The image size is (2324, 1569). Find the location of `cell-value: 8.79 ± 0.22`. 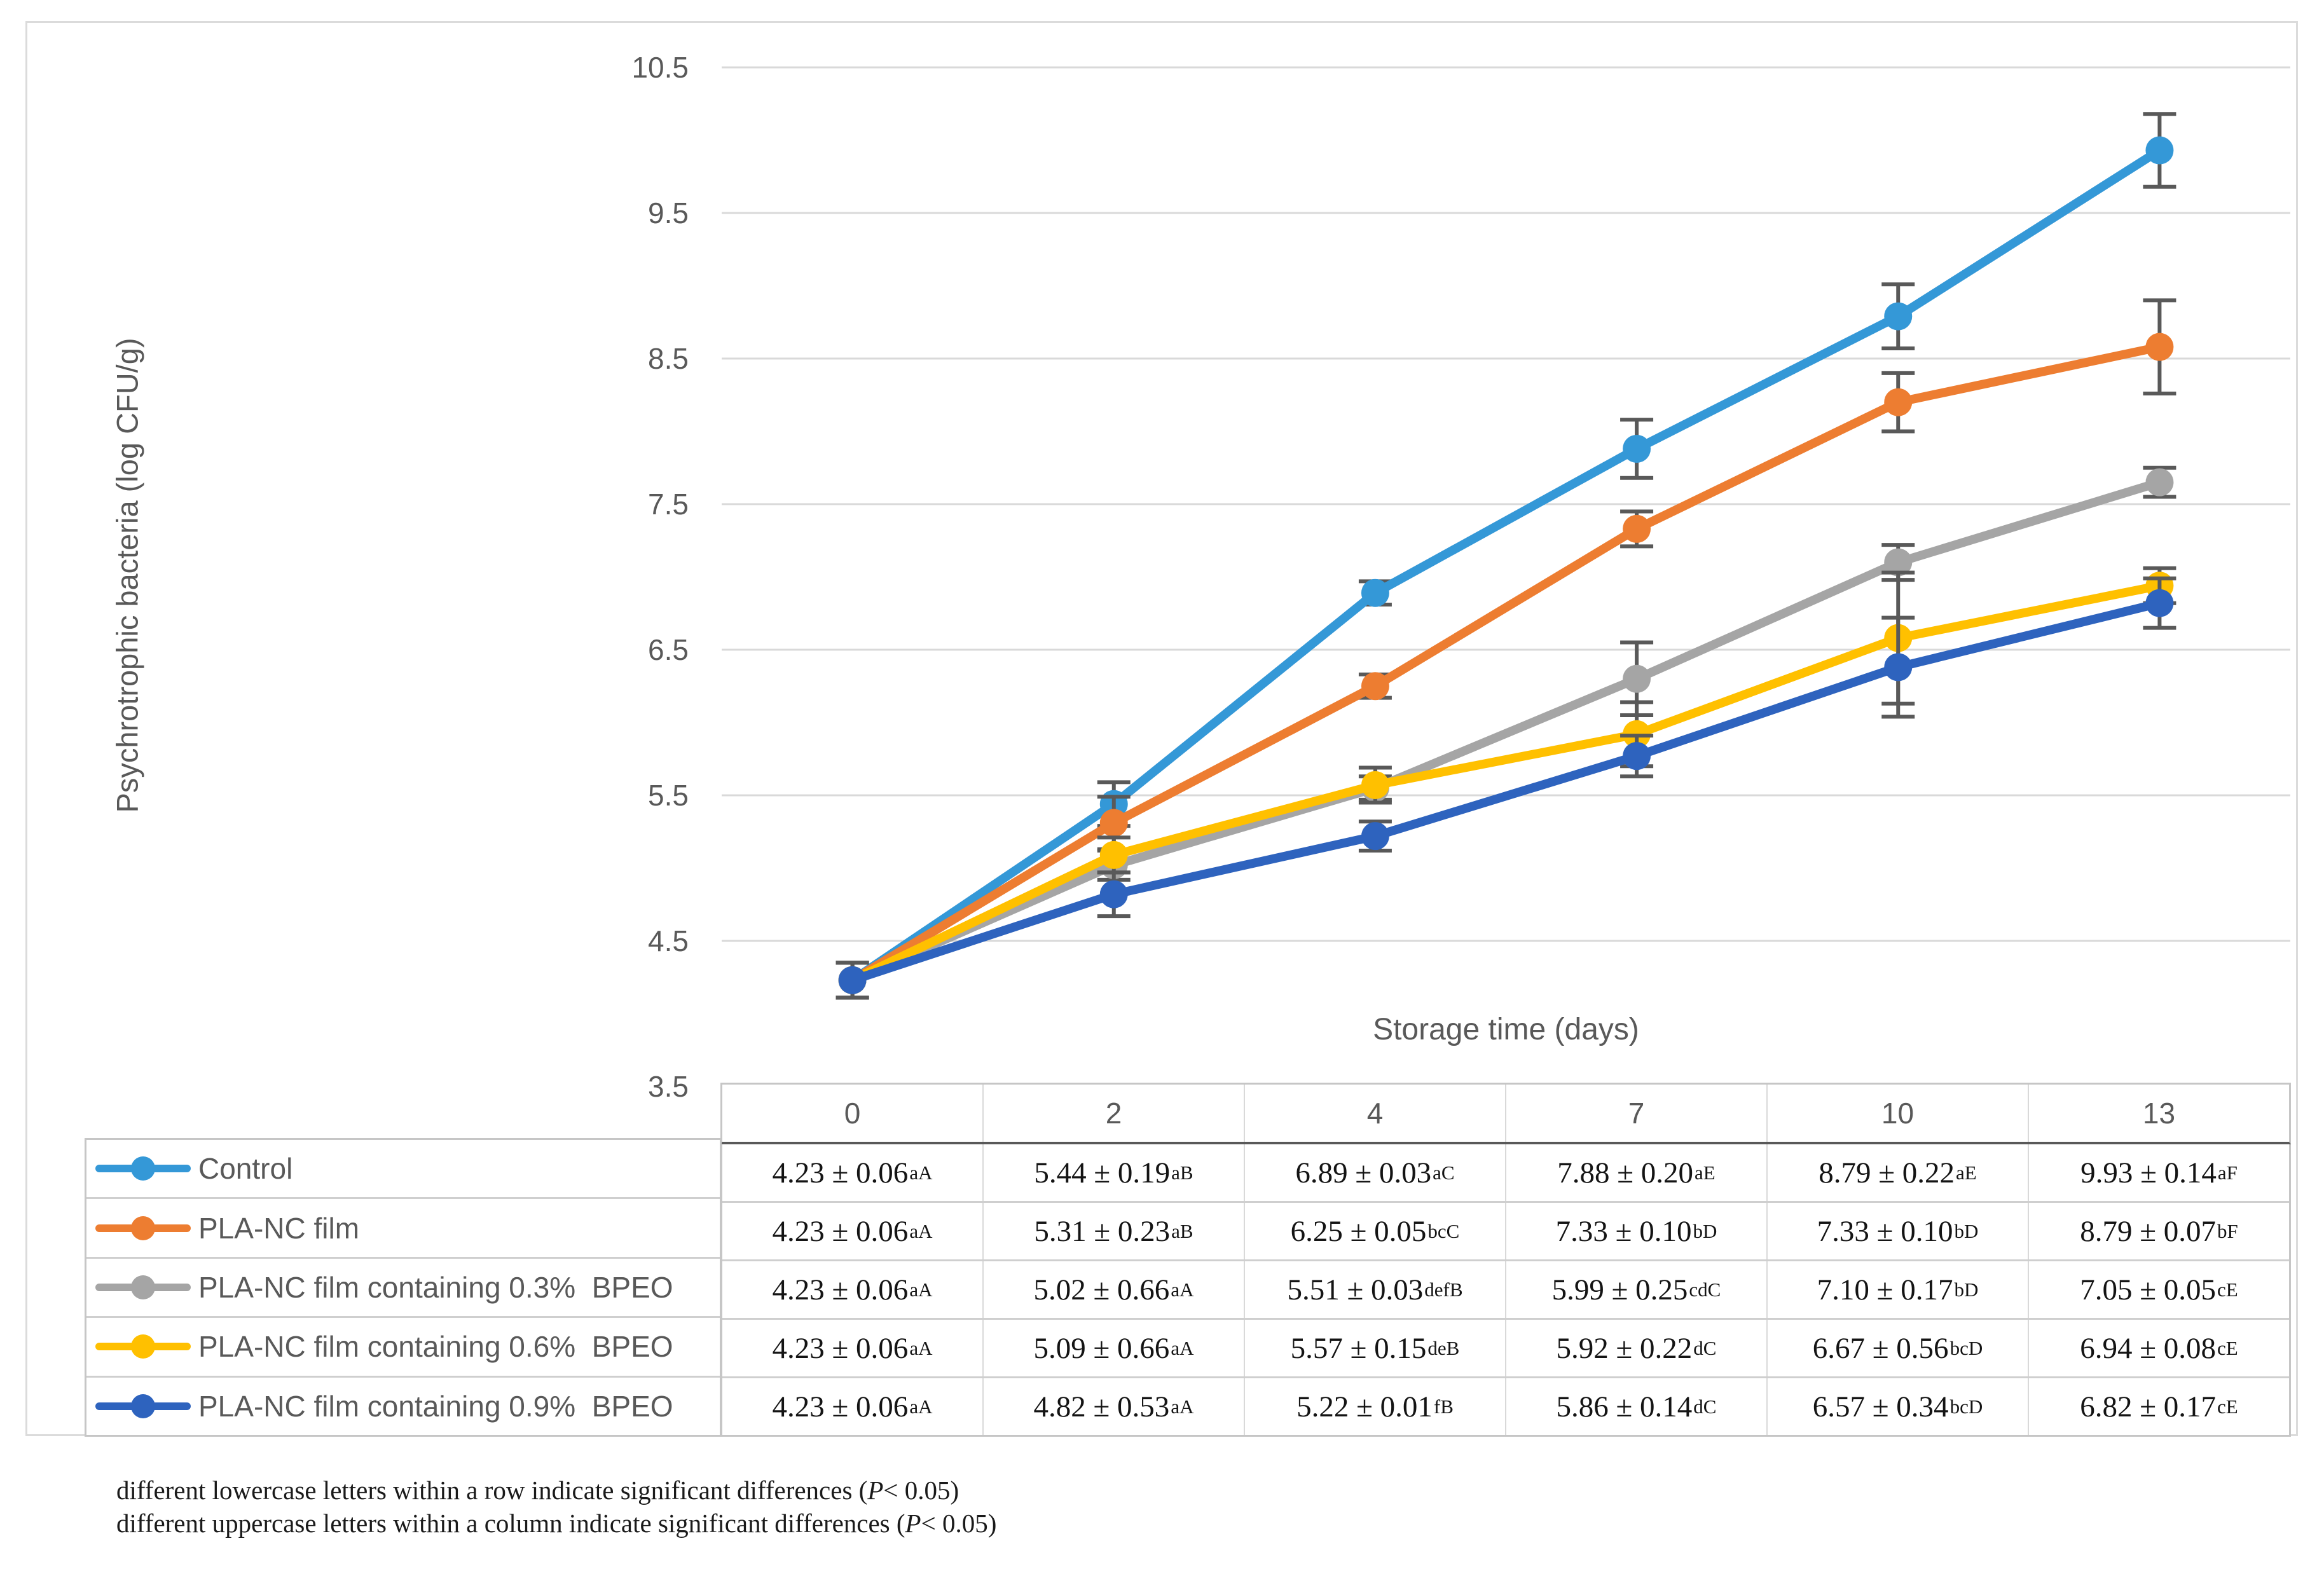

cell-value: 8.79 ± 0.22 is located at coordinates (1887, 1172).